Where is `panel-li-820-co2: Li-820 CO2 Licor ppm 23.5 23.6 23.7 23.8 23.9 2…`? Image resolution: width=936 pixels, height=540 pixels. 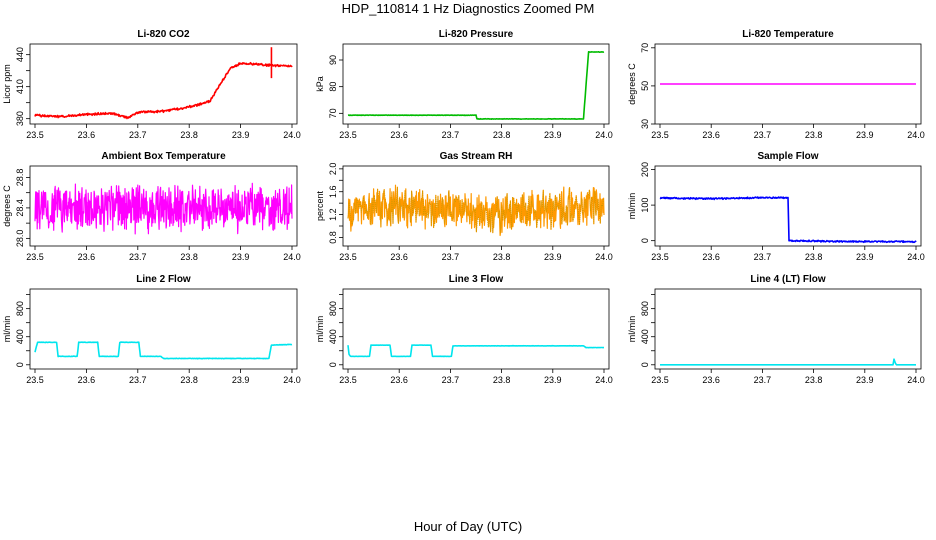
panel-li-820-co2: Li-820 CO2 Licor ppm 23.5 23.6 23.7 23.8 23.9 2… is located at coordinates (151, 84).